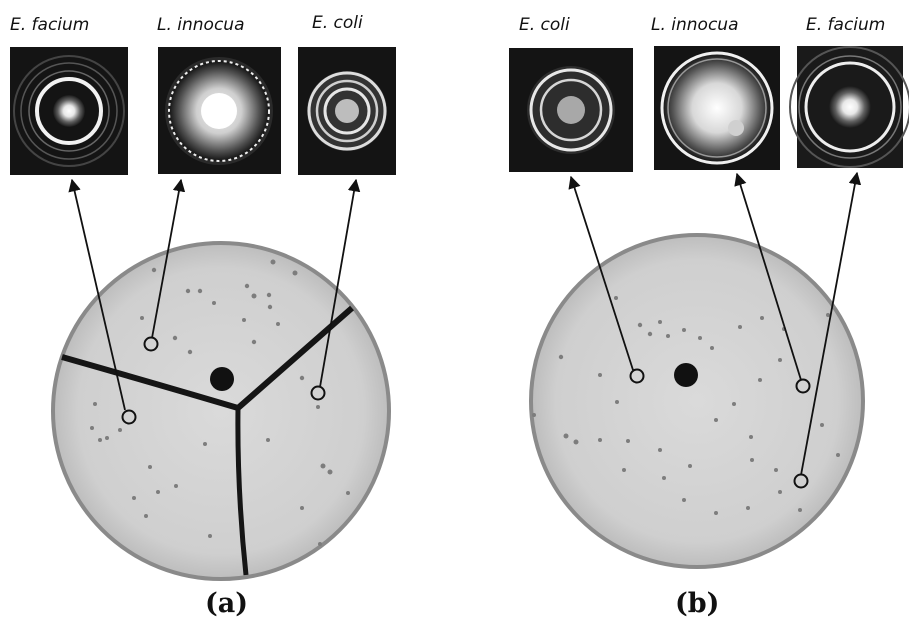 The height and width of the screenshot is (621, 909). Describe the element at coordinates (337, 23) in the screenshot. I see `panel-a-species-label-3: E. coli` at that location.